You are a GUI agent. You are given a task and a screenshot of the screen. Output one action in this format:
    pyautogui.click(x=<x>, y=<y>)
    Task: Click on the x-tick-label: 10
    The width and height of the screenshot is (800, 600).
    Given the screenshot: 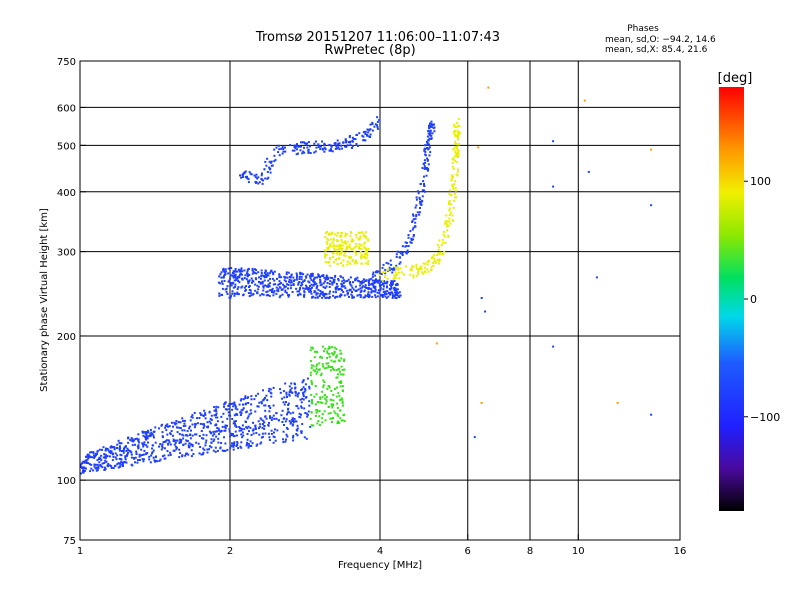 What is the action you would take?
    pyautogui.click(x=578, y=551)
    